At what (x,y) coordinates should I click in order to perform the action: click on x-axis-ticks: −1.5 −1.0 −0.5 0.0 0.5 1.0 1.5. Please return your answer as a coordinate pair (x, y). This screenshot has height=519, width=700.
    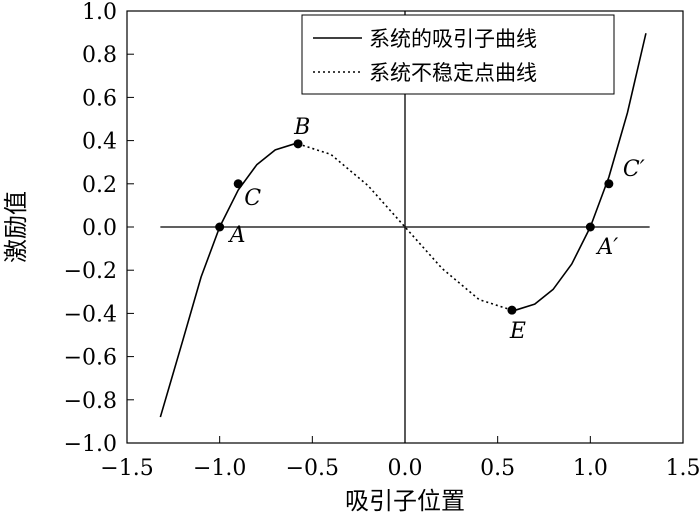
    Looking at the image, I should click on (400, 458).